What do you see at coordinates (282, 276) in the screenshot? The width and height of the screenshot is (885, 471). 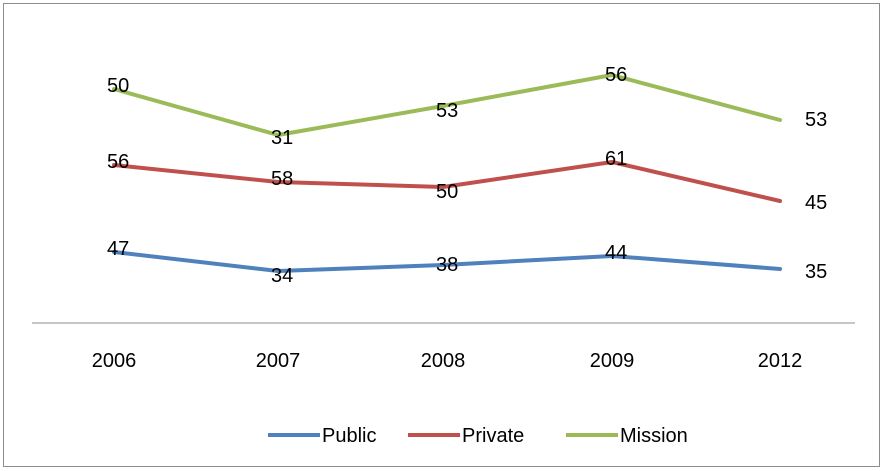 I see `data-label-public-2007: 34` at bounding box center [282, 276].